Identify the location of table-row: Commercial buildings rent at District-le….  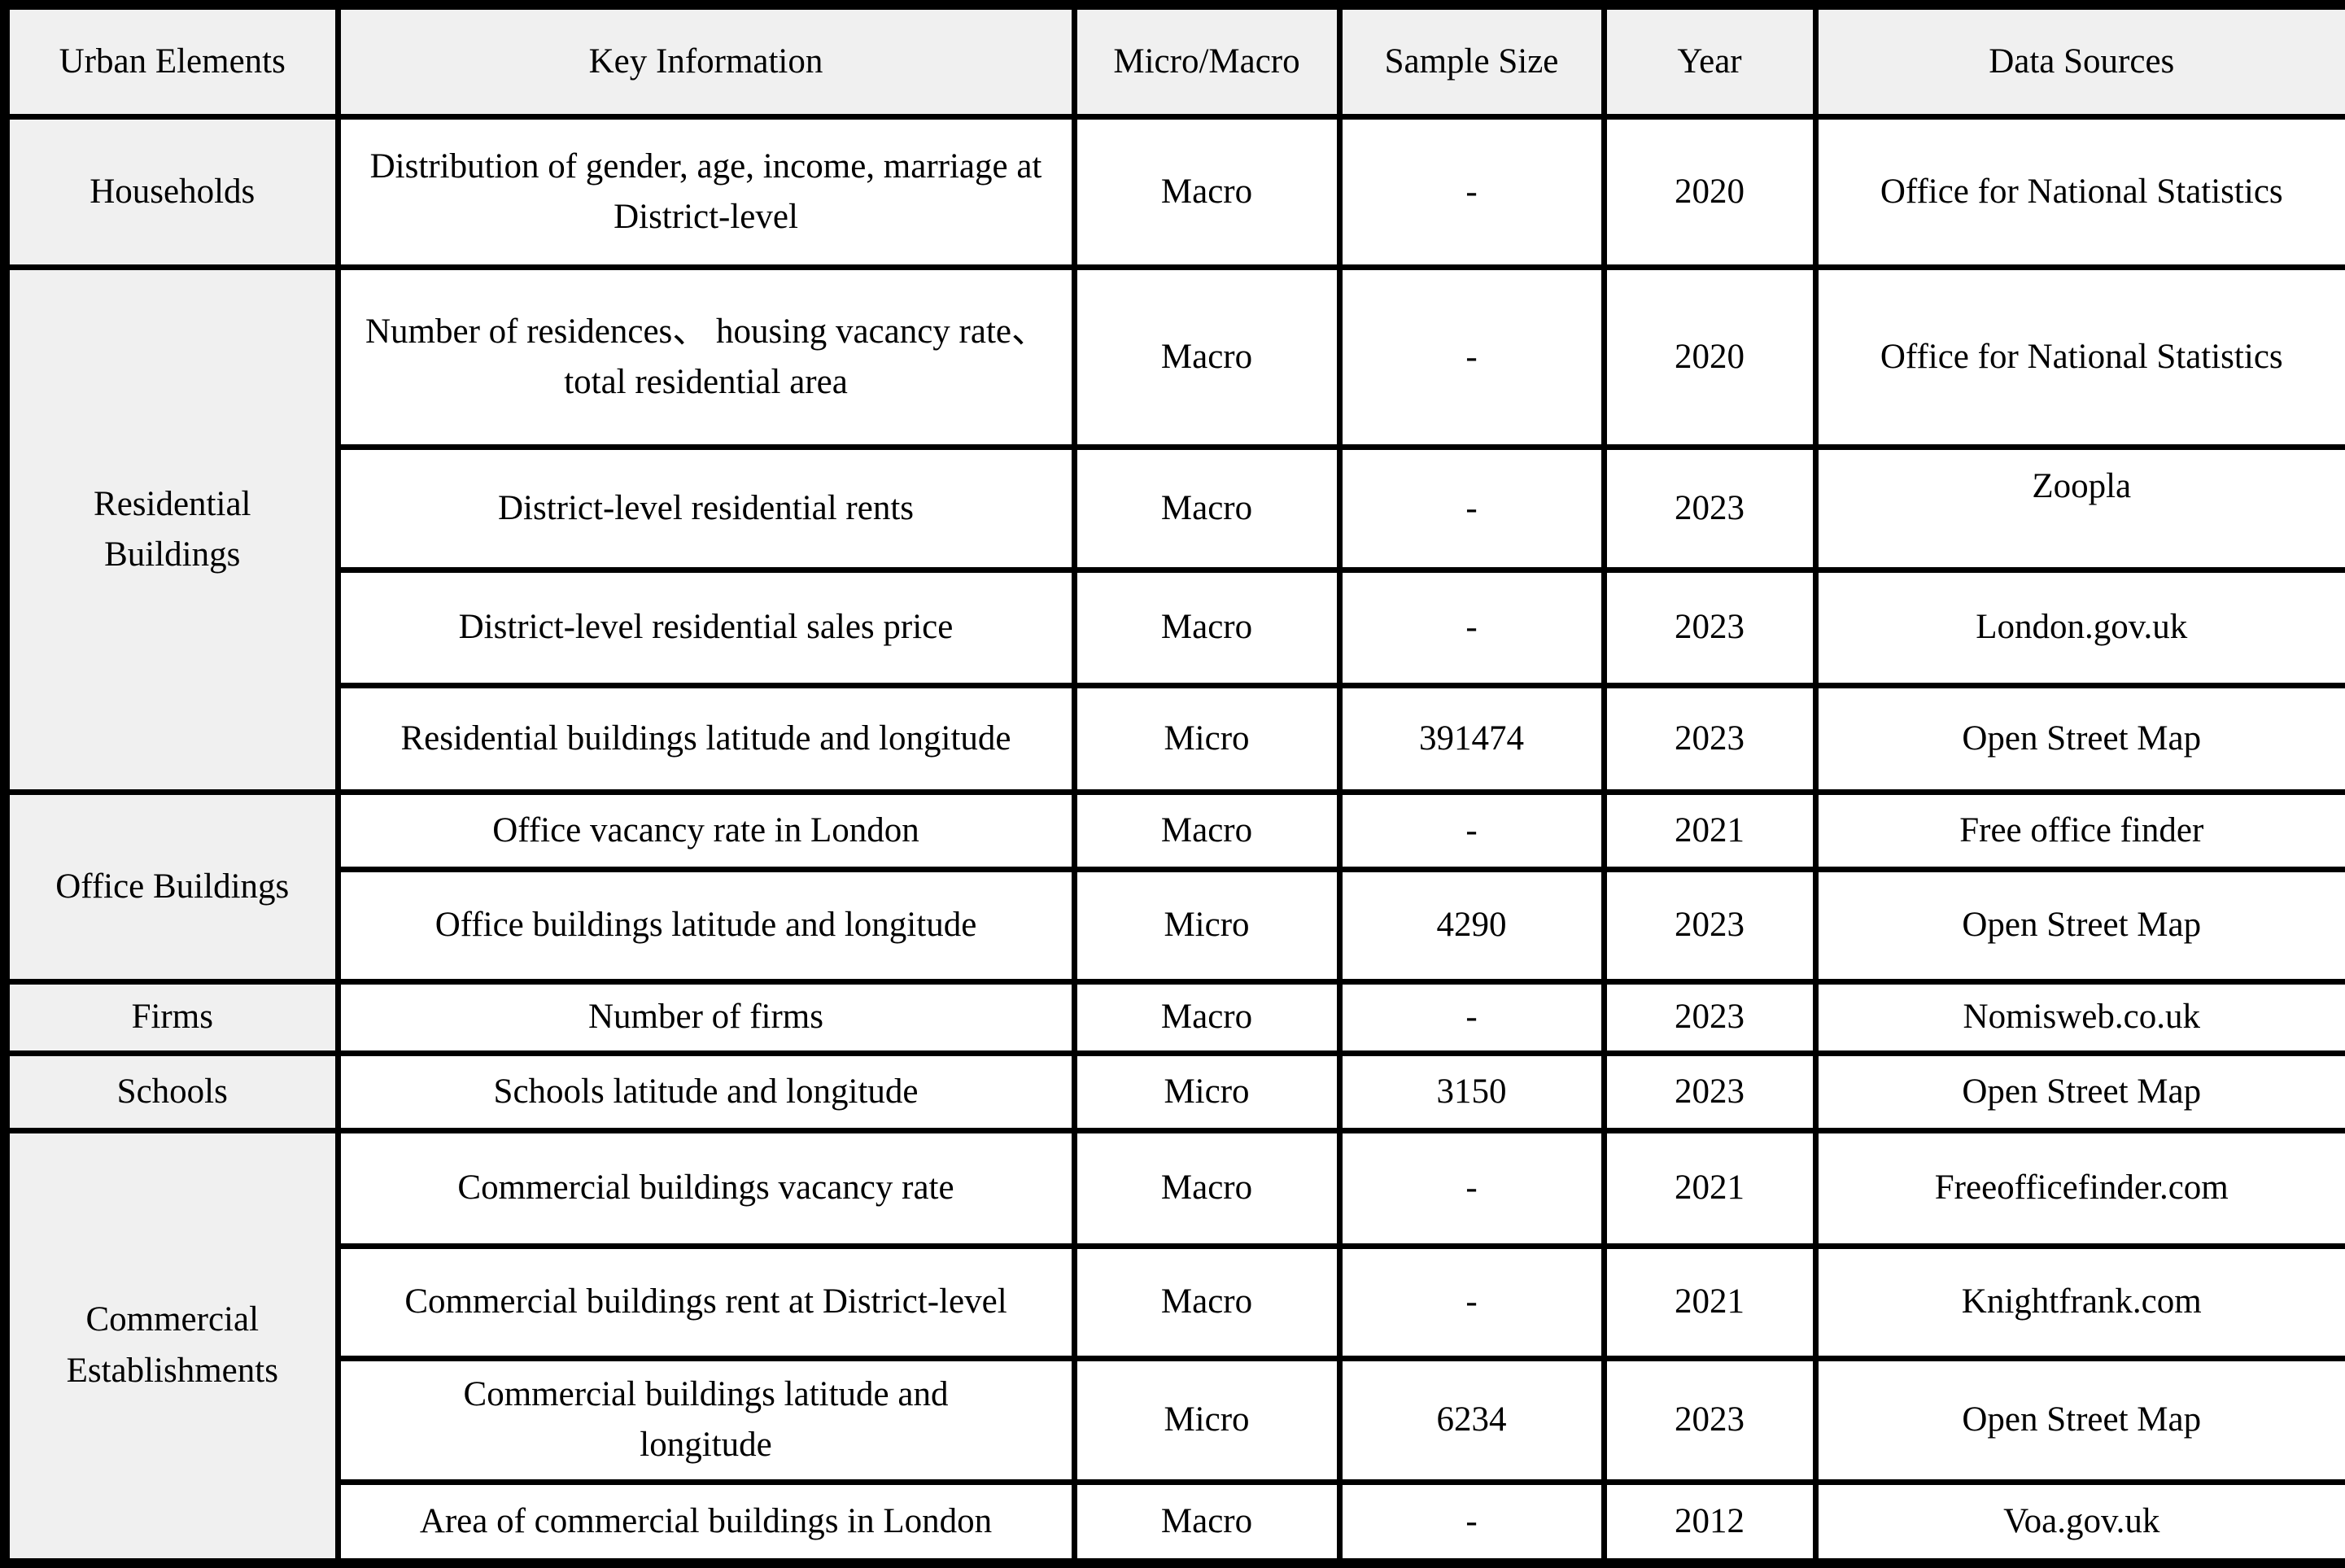
(1175, 1302).